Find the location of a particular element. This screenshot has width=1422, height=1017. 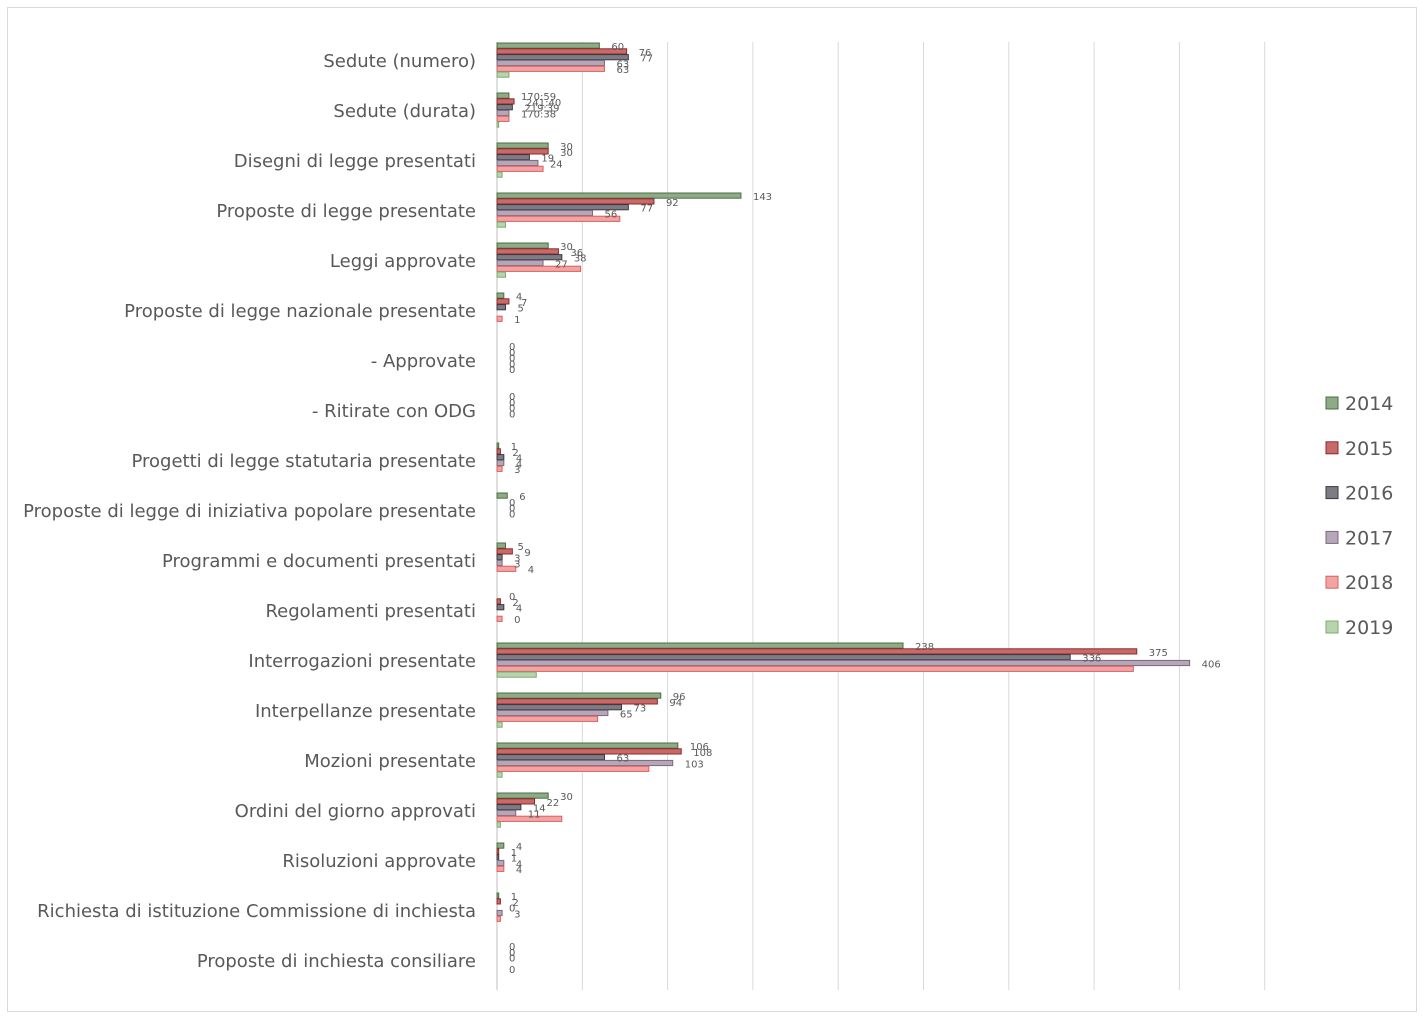

data-label: 22 is located at coordinates (553, 803).